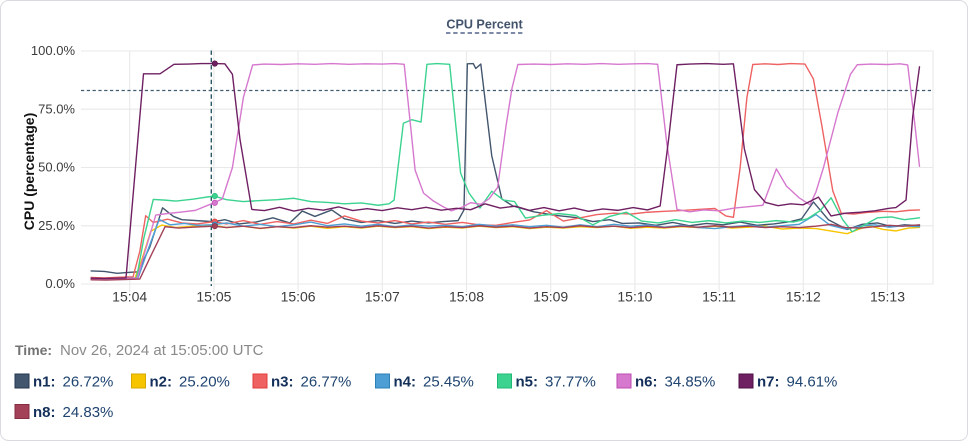  Describe the element at coordinates (812, 382) in the screenshot. I see `svg-text: 94.61%` at that location.